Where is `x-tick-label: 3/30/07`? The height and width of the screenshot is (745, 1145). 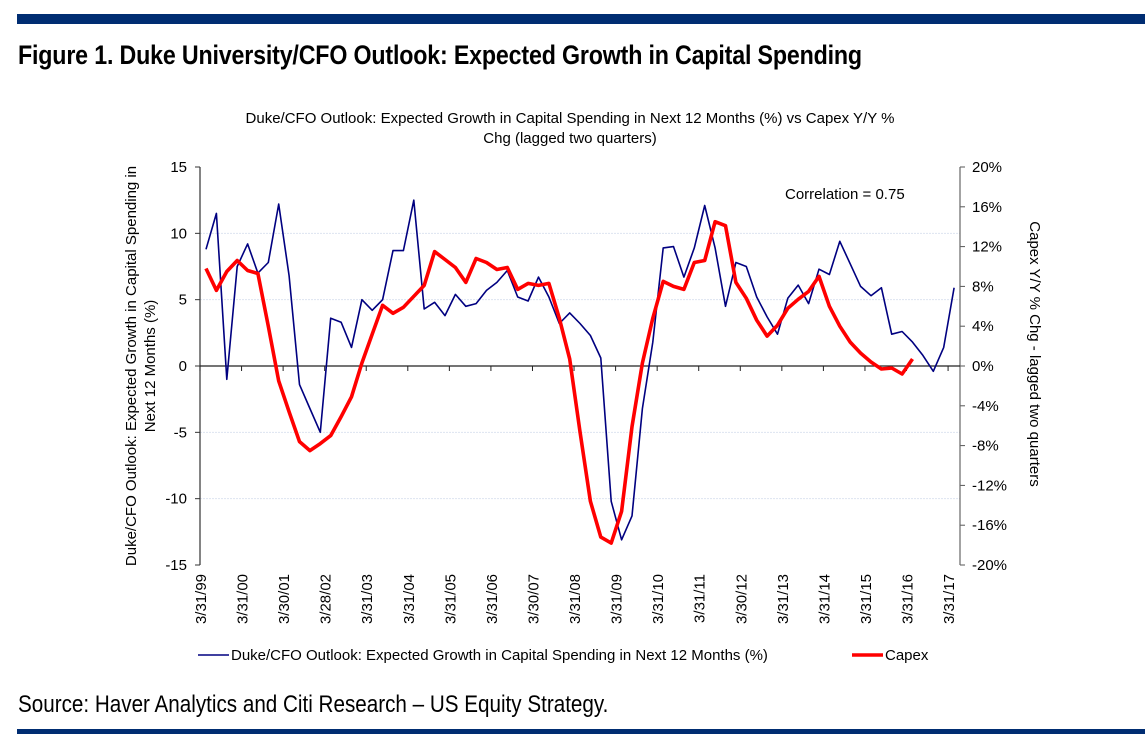 x-tick-label: 3/30/07 is located at coordinates (533, 599).